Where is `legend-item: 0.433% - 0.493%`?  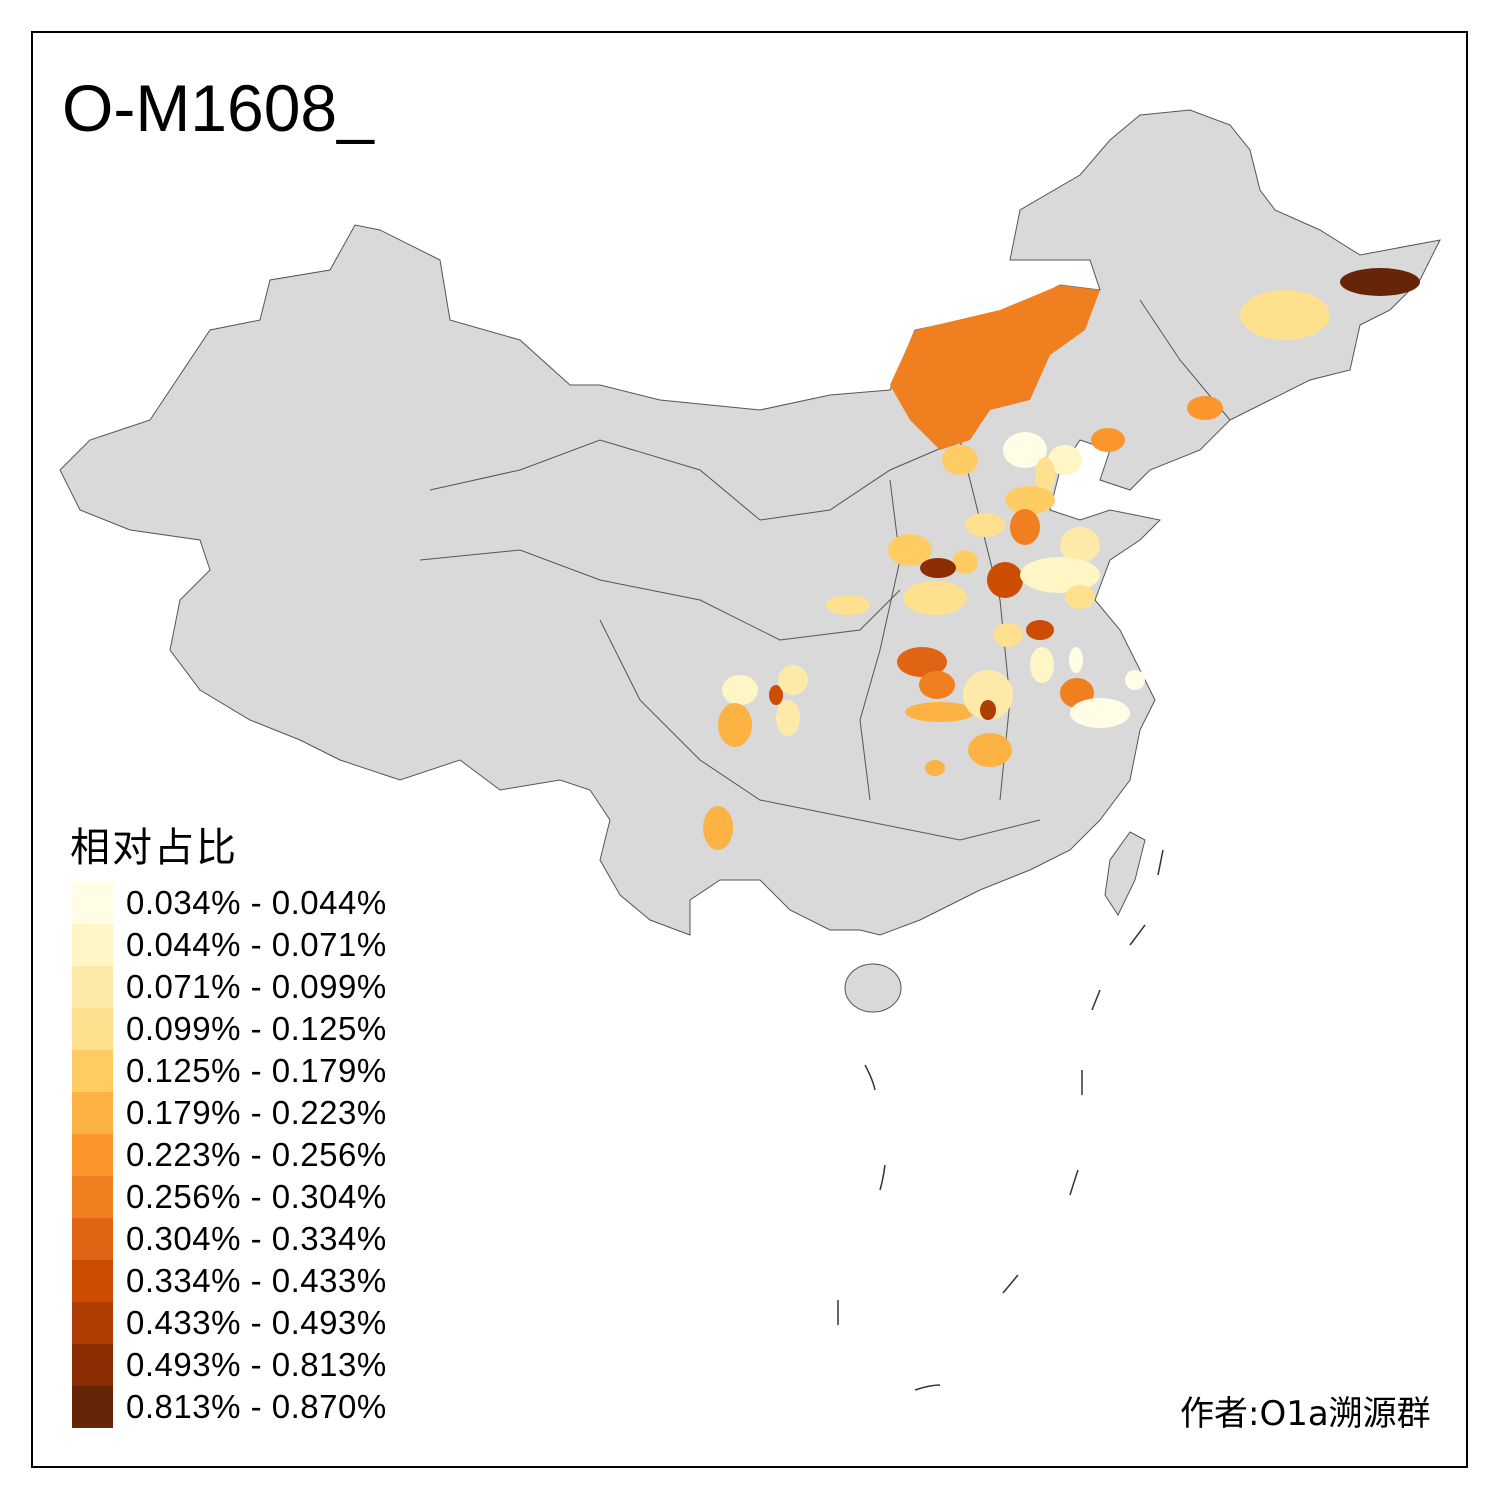 legend-item: 0.433% - 0.493% is located at coordinates (229, 1323).